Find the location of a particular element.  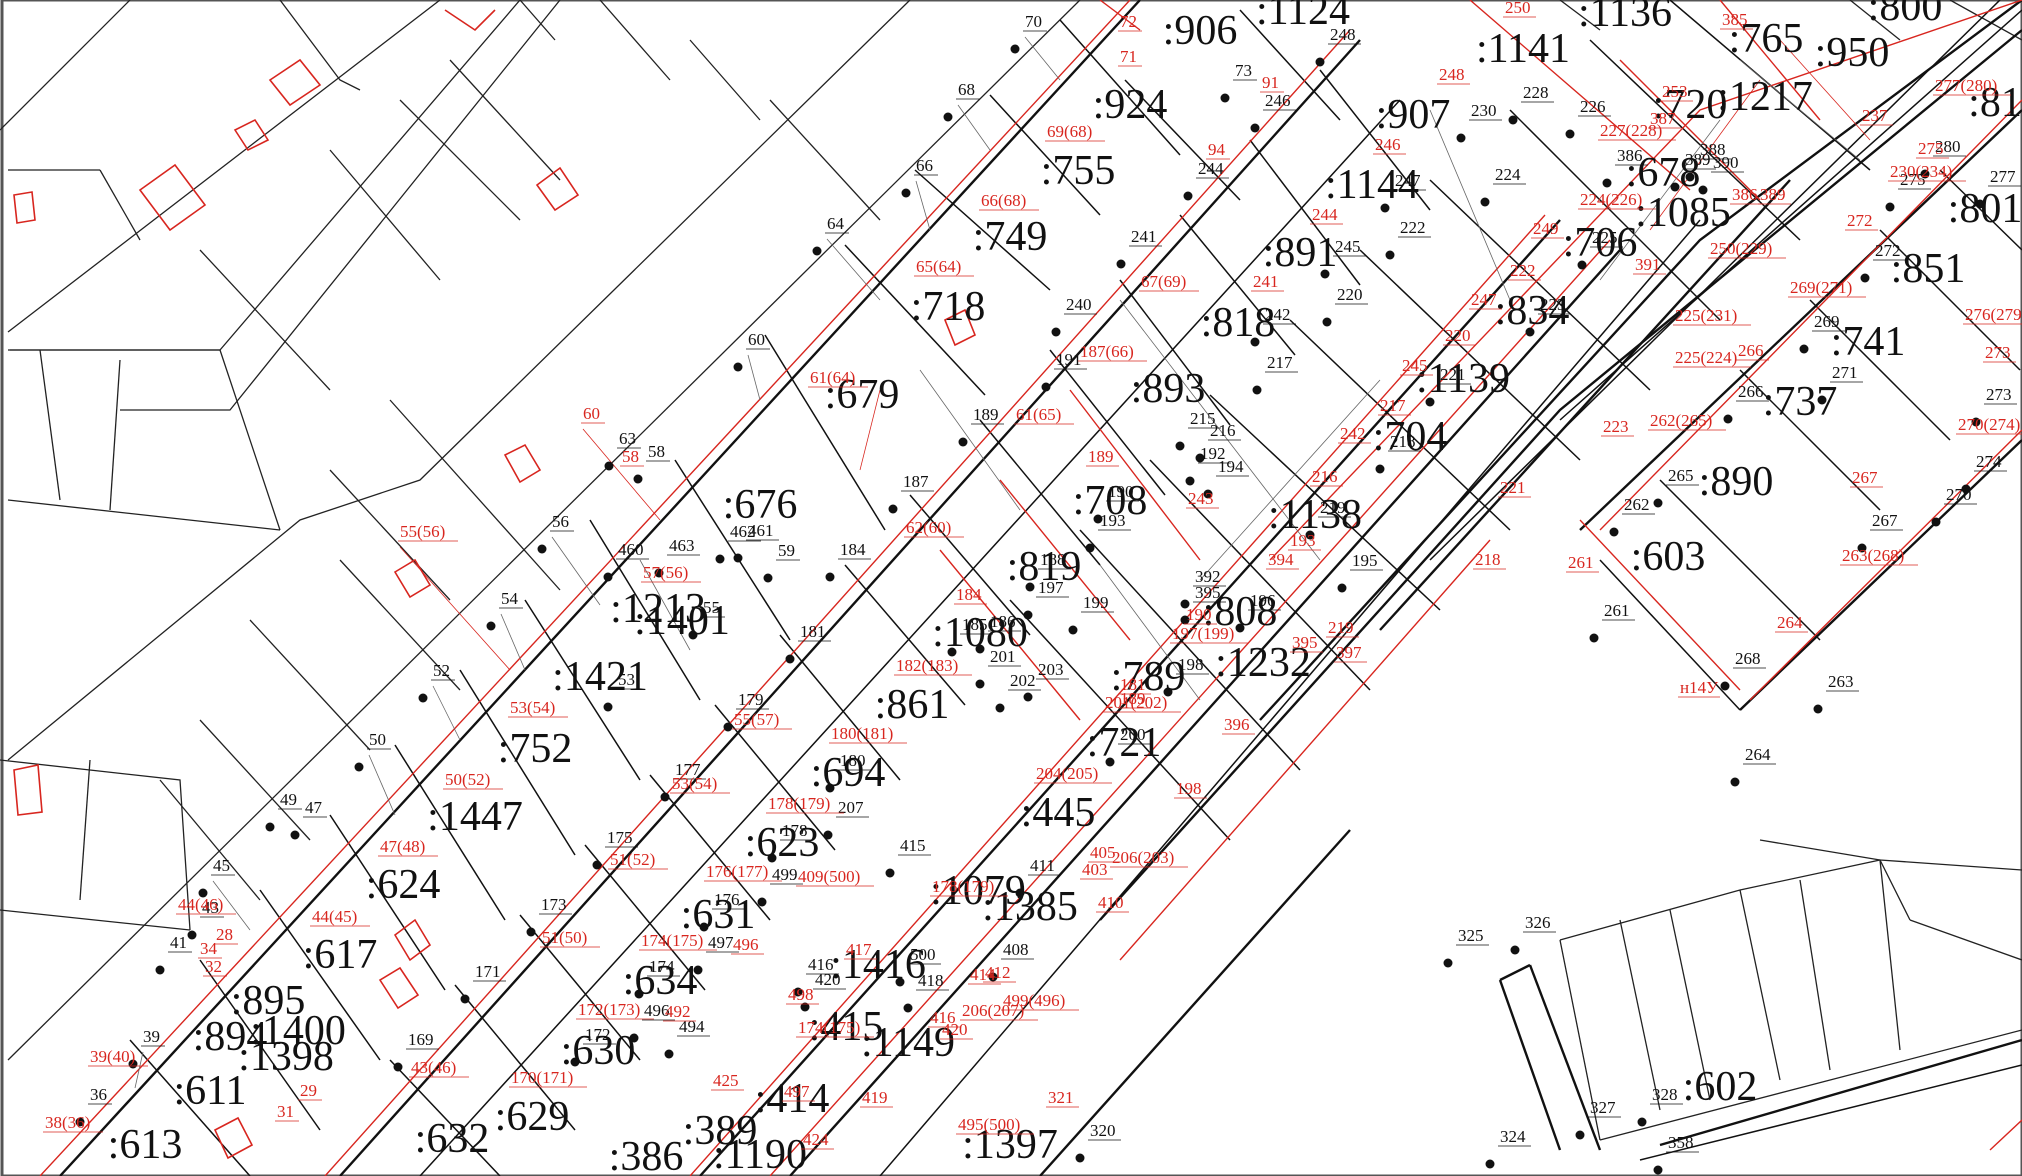

parcel-label: :676 is located at coordinates (760, 505).